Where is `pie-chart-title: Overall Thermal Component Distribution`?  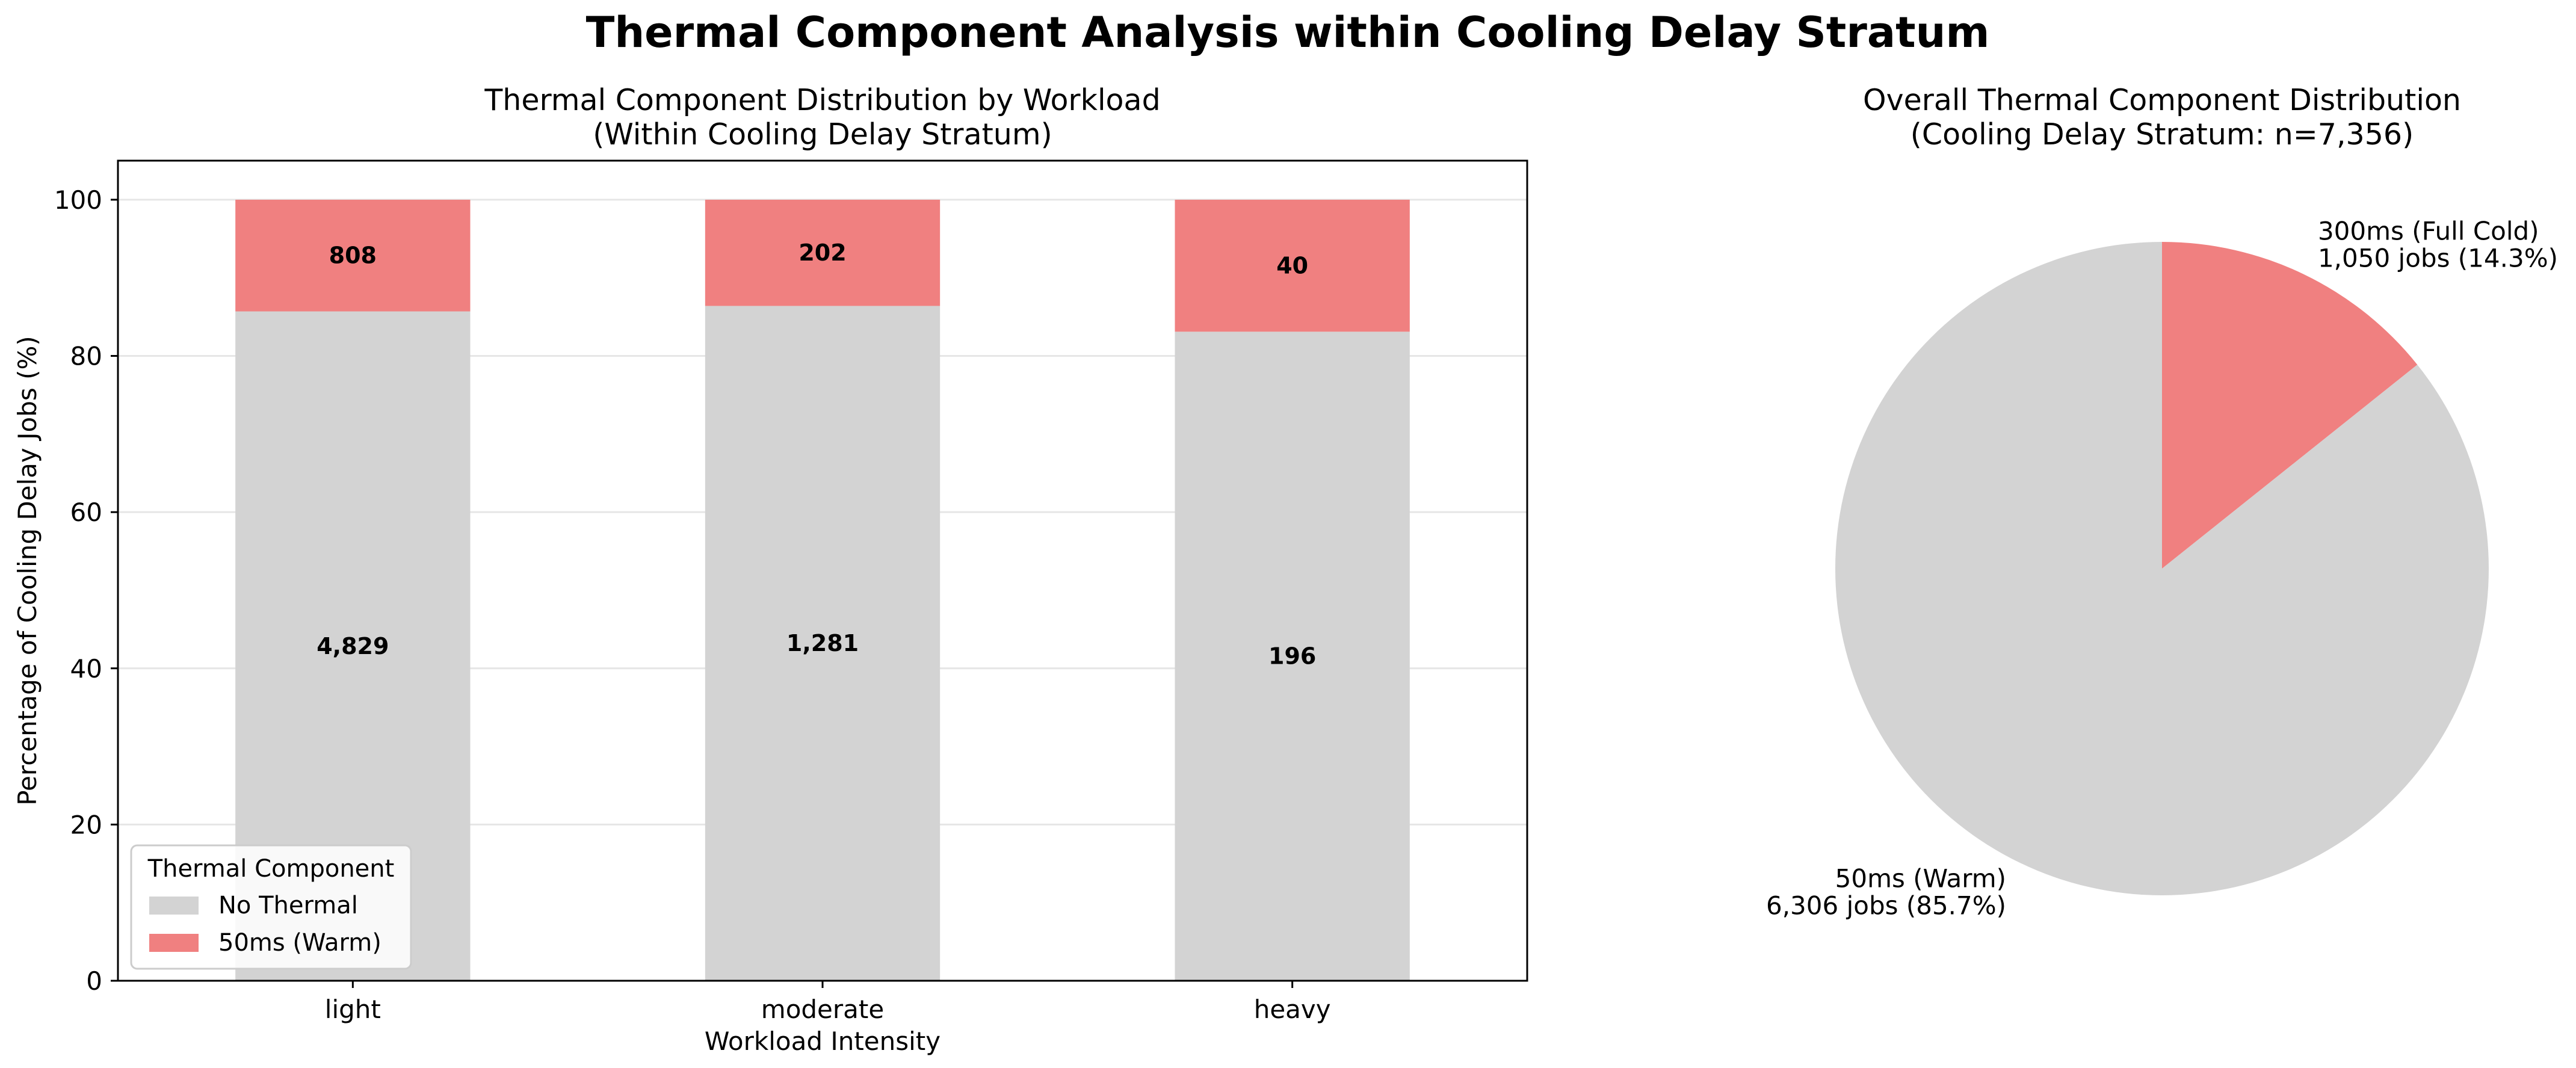 pie-chart-title: Overall Thermal Component Distribution is located at coordinates (2162, 100).